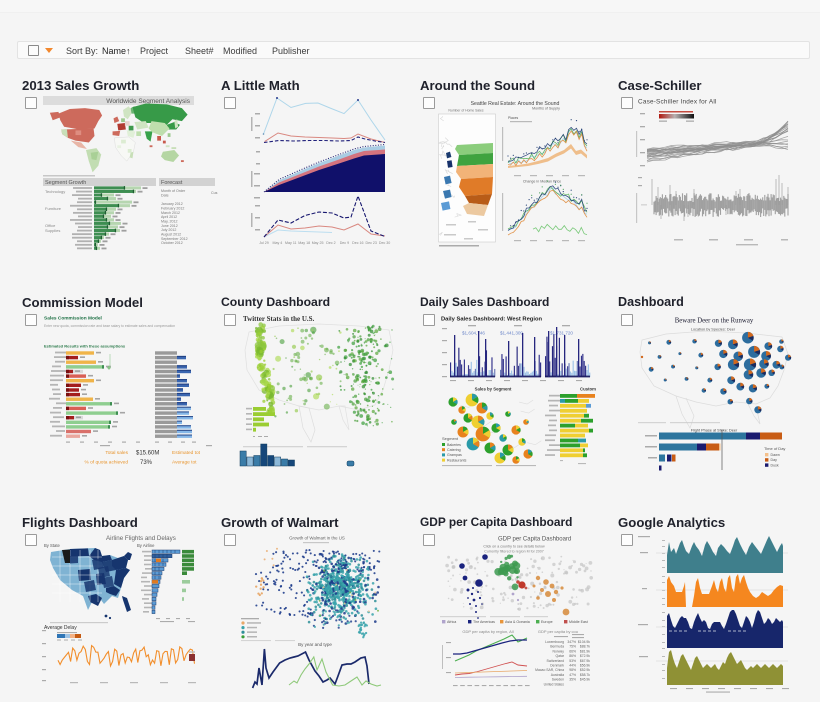 The width and height of the screenshot is (820, 702). Describe the element at coordinates (371, 243) in the screenshot. I see `svg-text: Dec 23` at that location.